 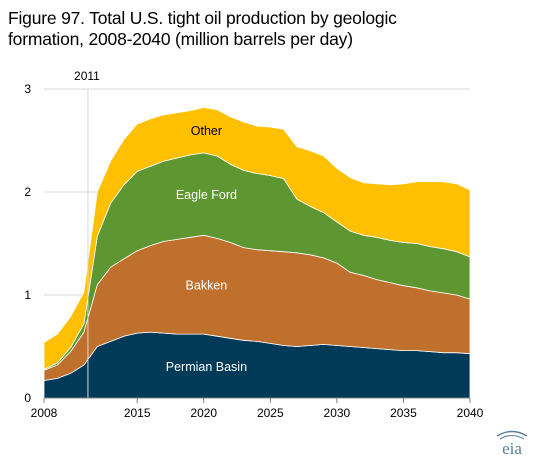 What do you see at coordinates (403, 413) in the screenshot?
I see `x-tick-label: 2035` at bounding box center [403, 413].